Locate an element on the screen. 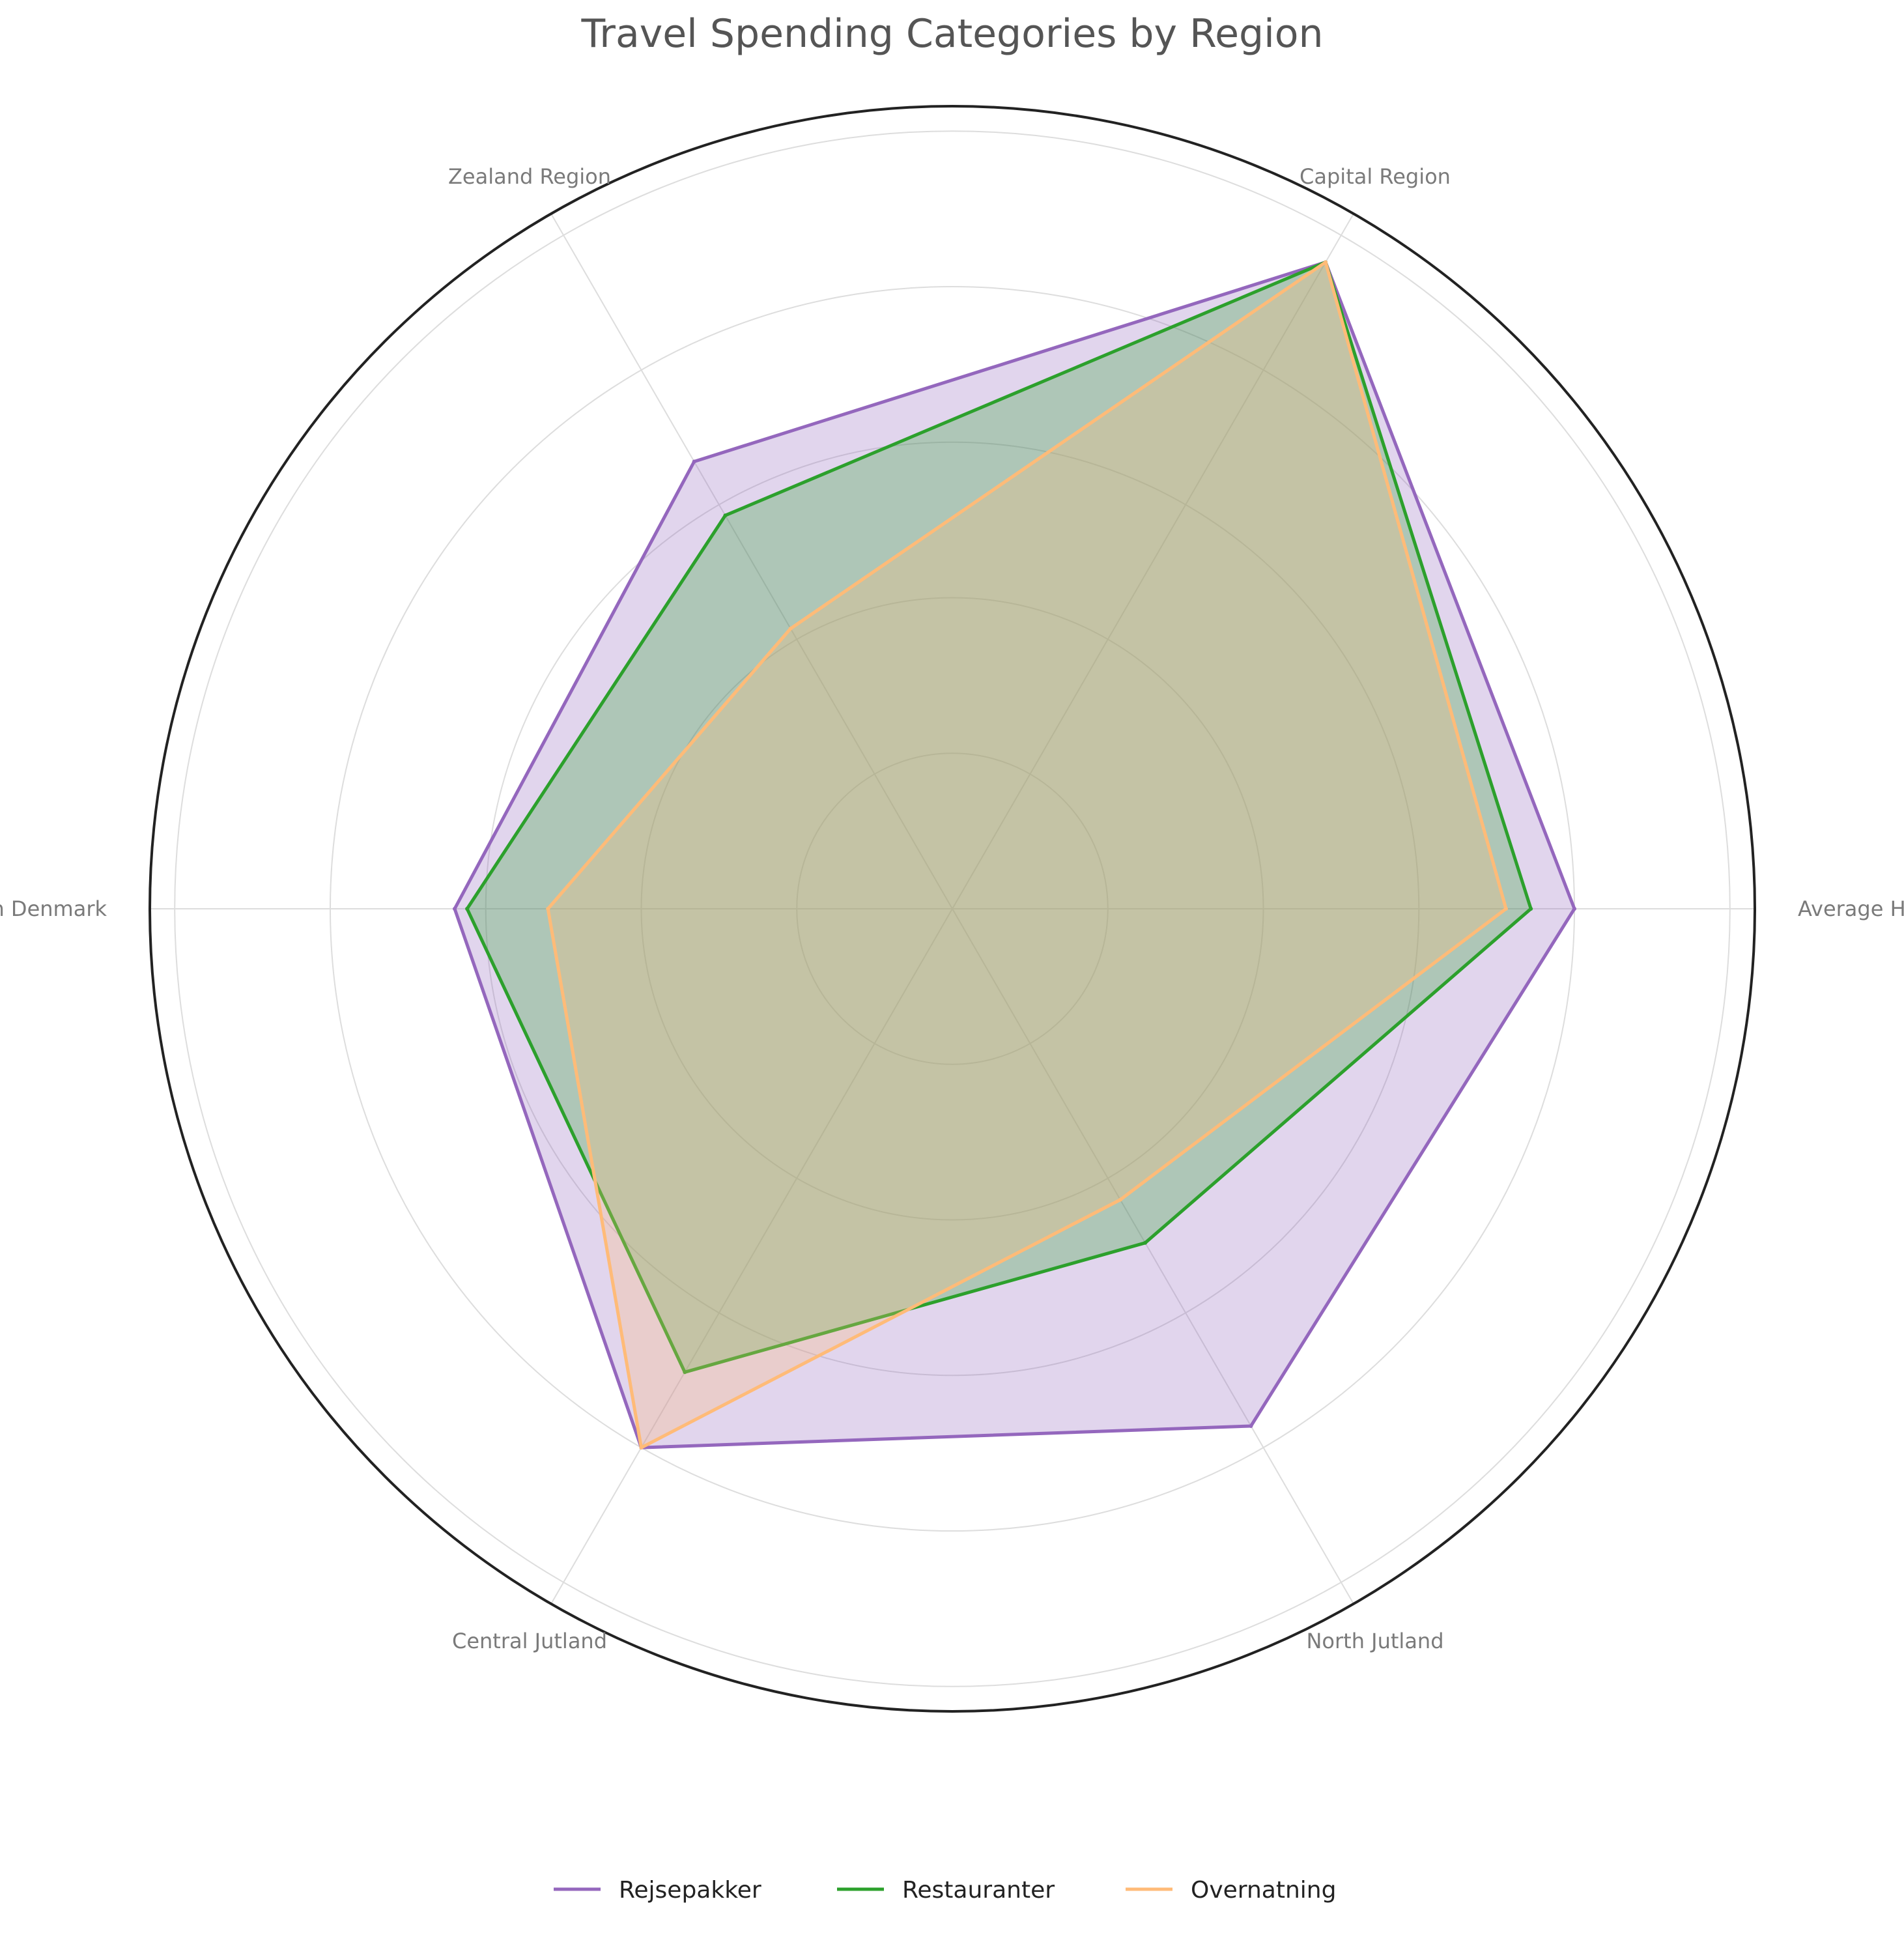 This screenshot has height=1942, width=1904. legend-item: Restauranter is located at coordinates (946, 1890).